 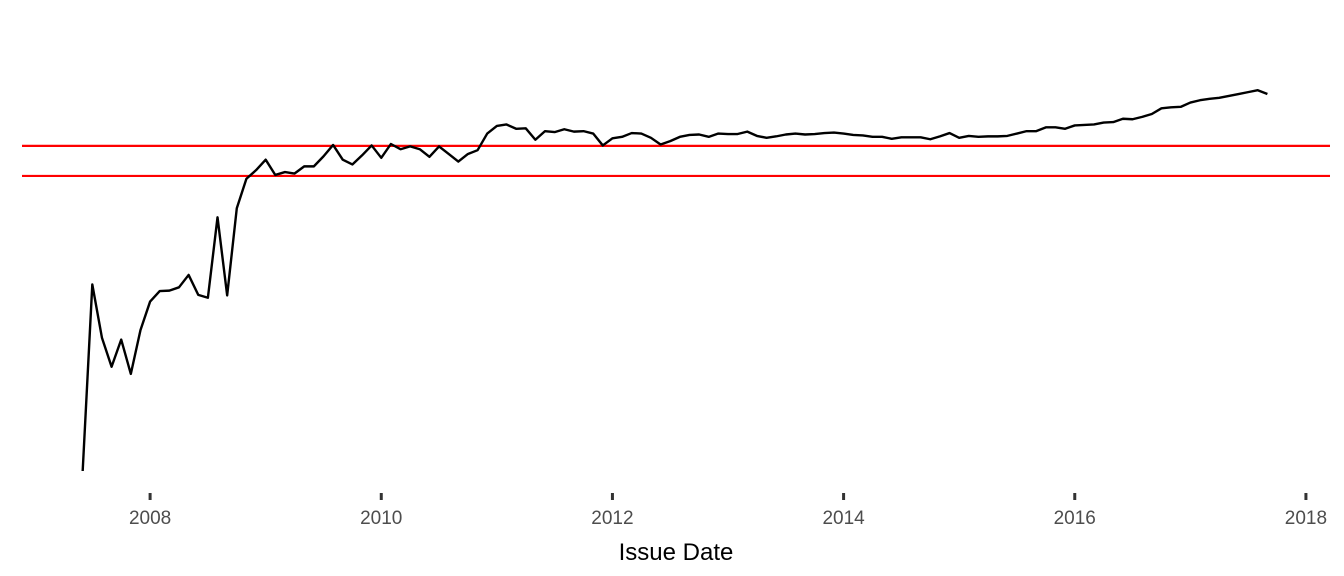 What do you see at coordinates (612, 518) in the screenshot?
I see `x-tick-label: 2012` at bounding box center [612, 518].